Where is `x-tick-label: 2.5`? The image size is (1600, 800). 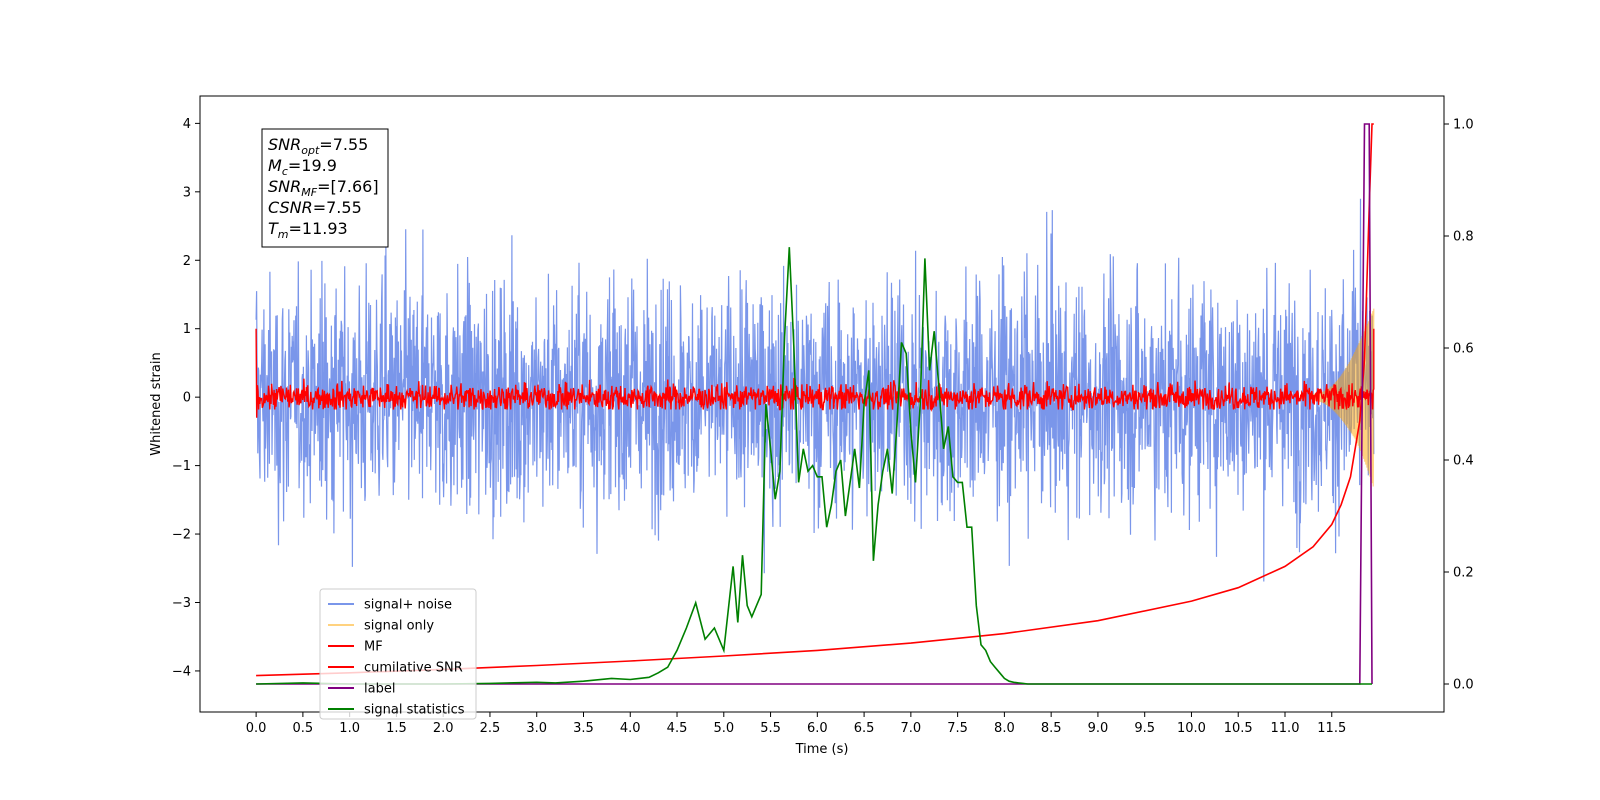
x-tick-label: 2.5 is located at coordinates (490, 728).